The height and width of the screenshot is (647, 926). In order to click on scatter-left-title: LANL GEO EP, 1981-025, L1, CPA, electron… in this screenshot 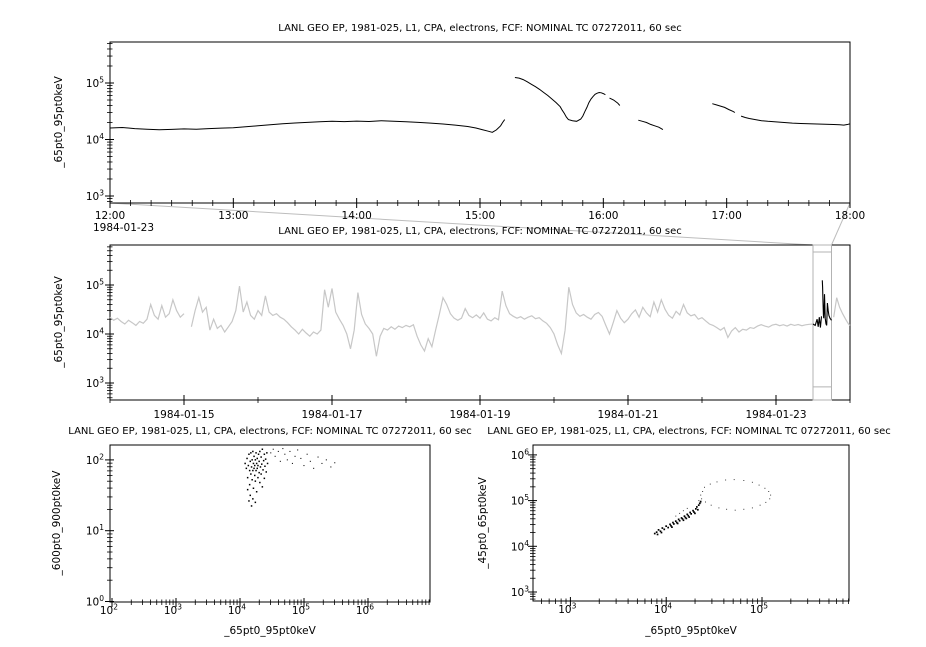, I will do `click(269, 431)`.